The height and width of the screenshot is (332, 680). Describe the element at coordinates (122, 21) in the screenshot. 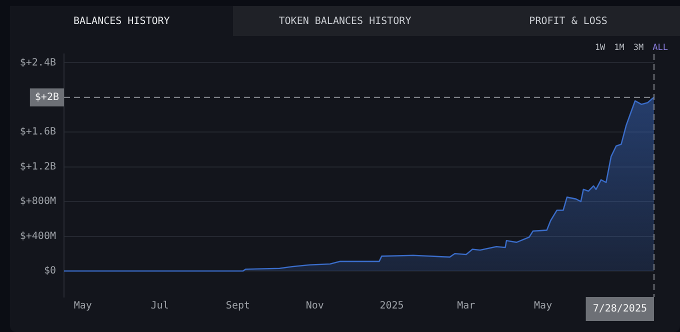

I see `text: BALANCES HISTORY` at that location.